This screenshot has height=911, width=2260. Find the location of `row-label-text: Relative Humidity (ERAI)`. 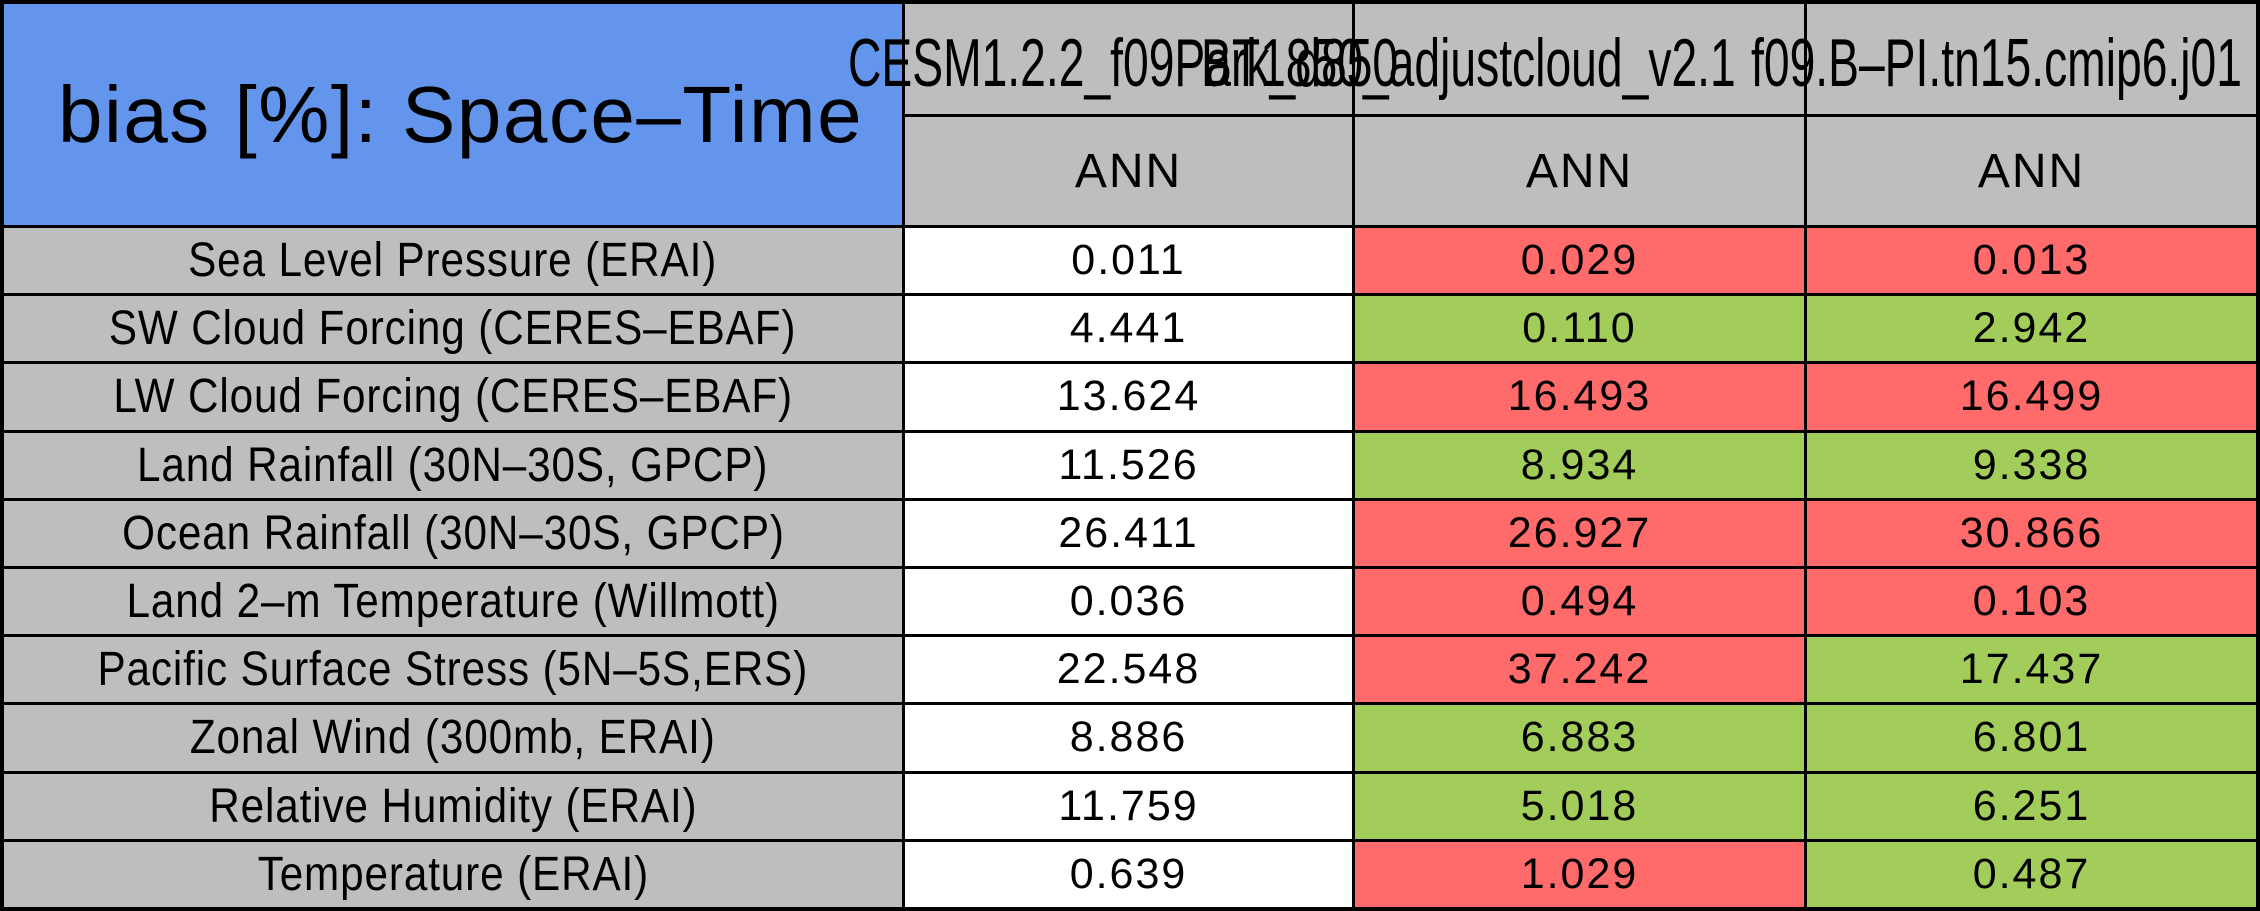

row-label-text: Relative Humidity (ERAI) is located at coordinates (453, 806).